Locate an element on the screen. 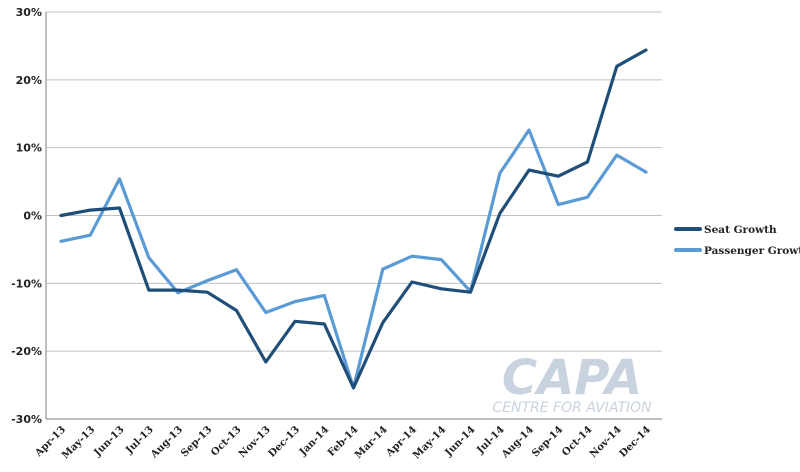 The image size is (800, 472). x-tick-label: Sep-14 is located at coordinates (547, 441).